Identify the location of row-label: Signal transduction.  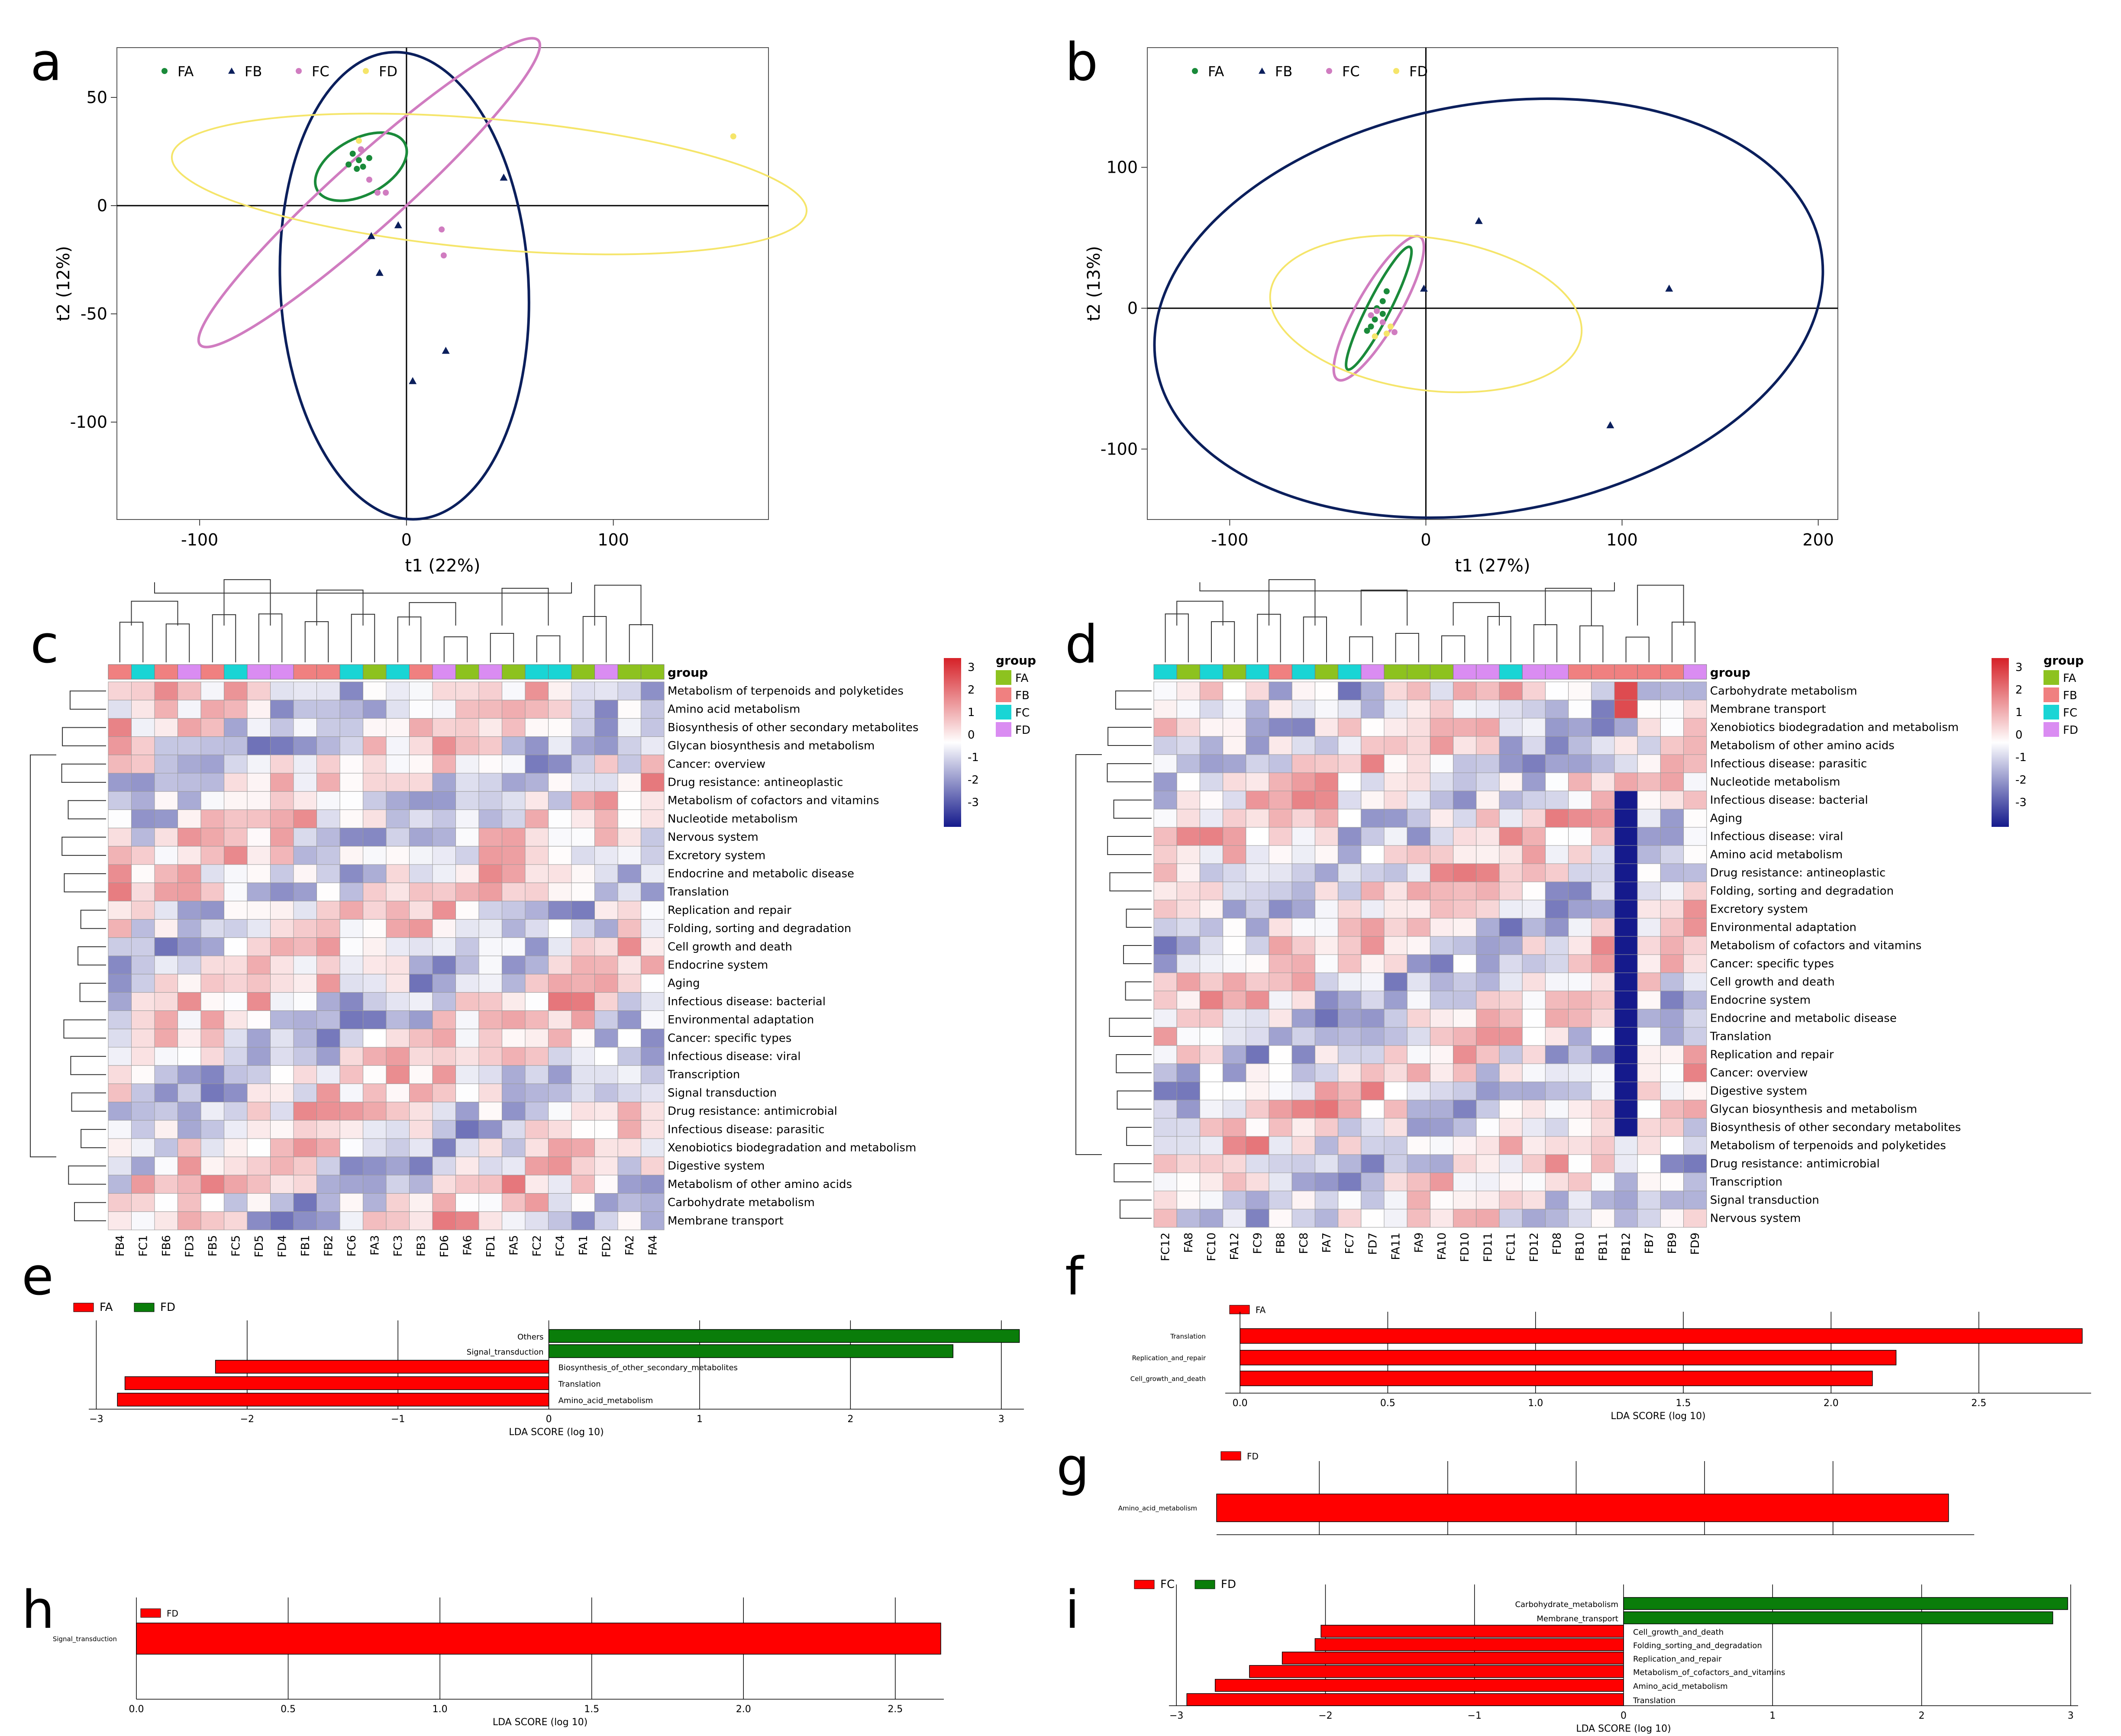
(722, 1093).